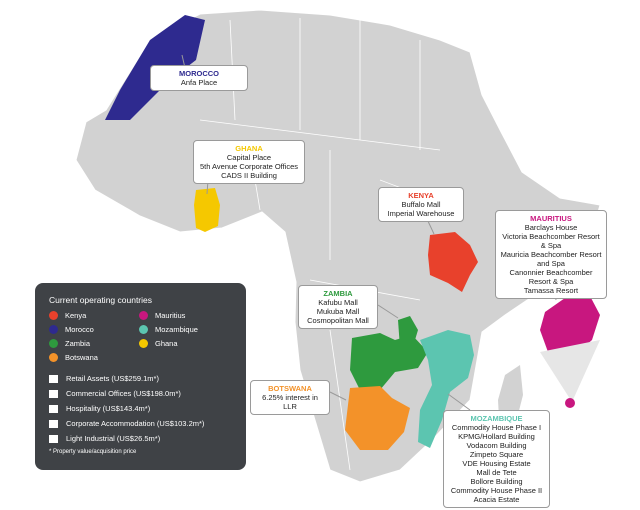  I want to click on legend-country: Kenya, so click(94, 315).